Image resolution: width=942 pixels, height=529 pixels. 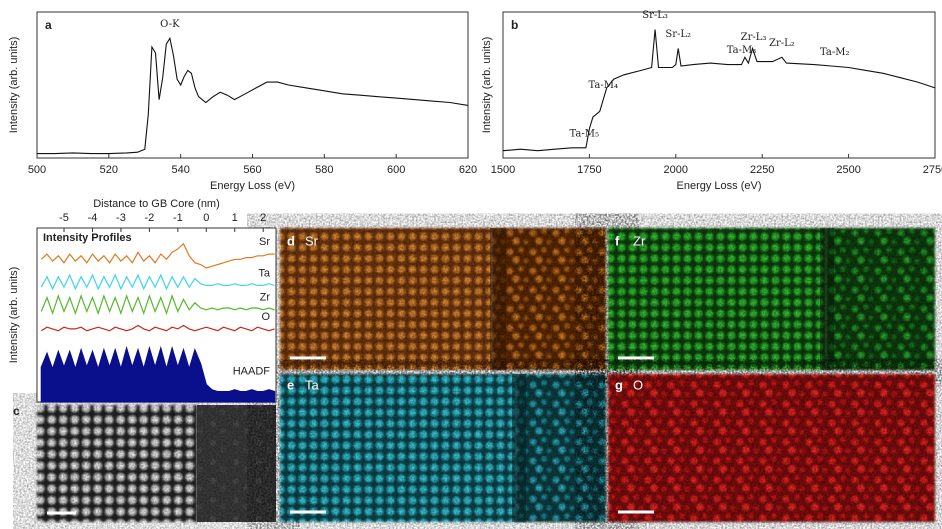 I want to click on element-label: Zr, so click(x=639, y=240).